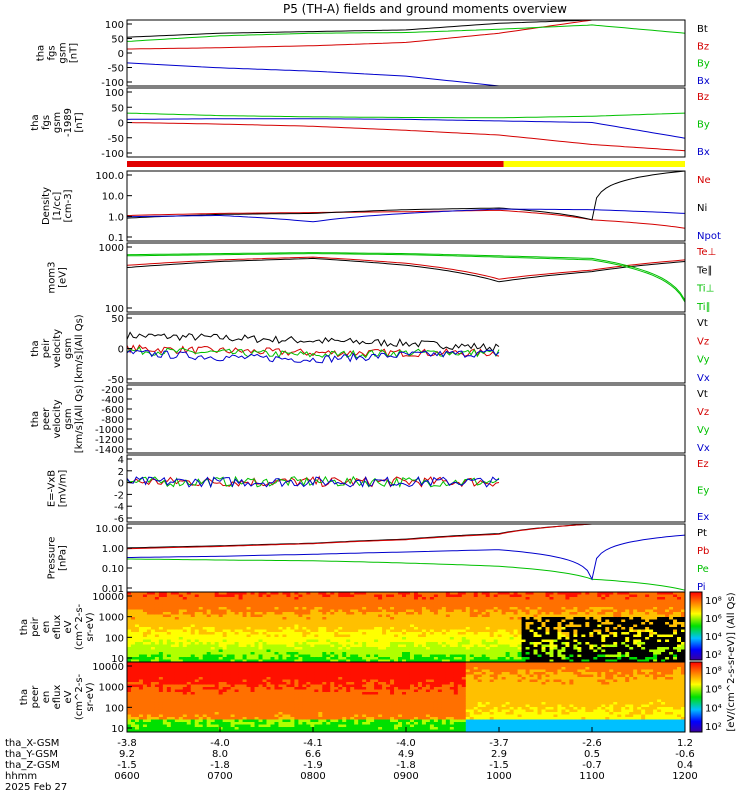  Describe the element at coordinates (32, 765) in the screenshot. I see `axis-row-label: tha_Z-GSM` at that location.